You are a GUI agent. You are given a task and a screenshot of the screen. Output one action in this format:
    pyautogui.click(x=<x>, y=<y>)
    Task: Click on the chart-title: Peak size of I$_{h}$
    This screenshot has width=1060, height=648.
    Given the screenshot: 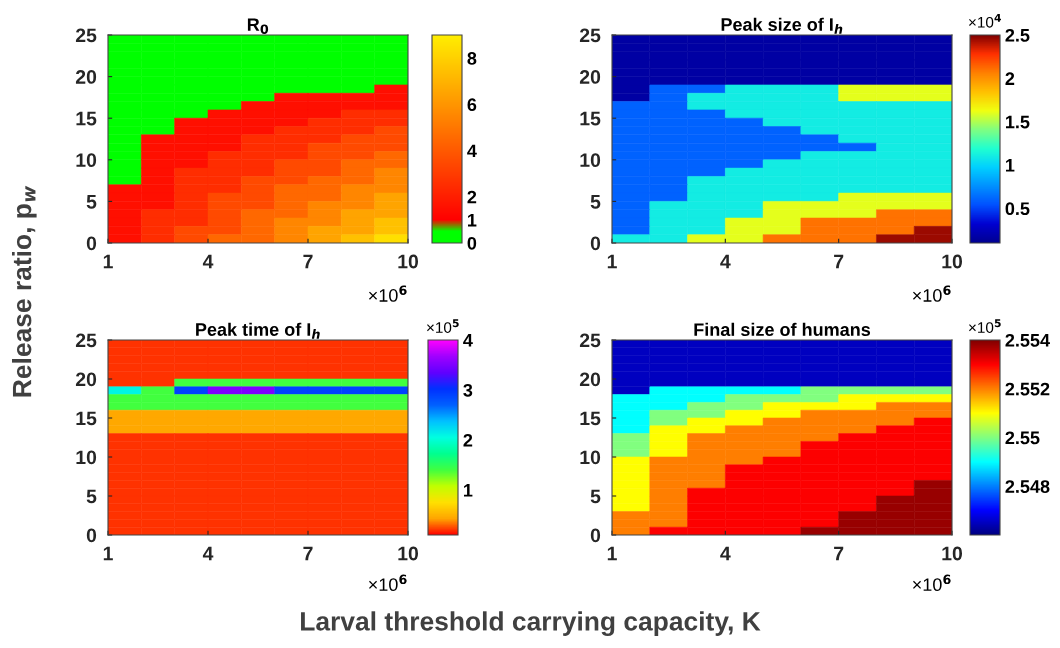 What is the action you would take?
    pyautogui.click(x=782, y=25)
    